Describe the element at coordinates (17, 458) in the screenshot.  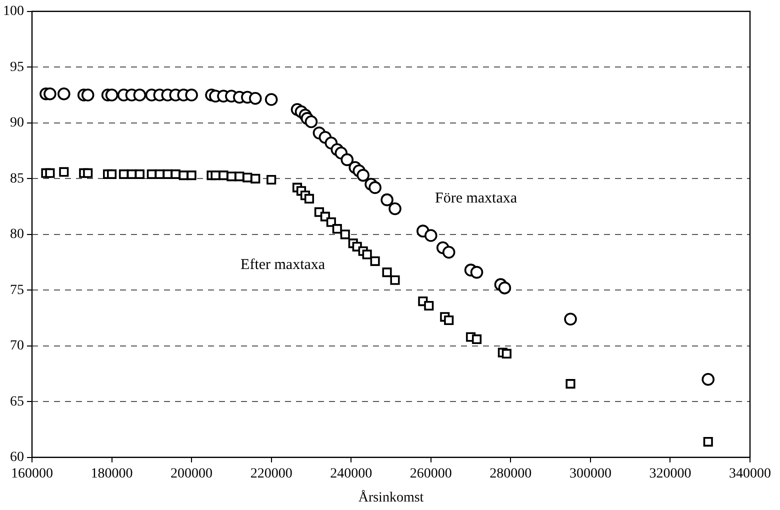
I see `y-tick-label: 60` at that location.